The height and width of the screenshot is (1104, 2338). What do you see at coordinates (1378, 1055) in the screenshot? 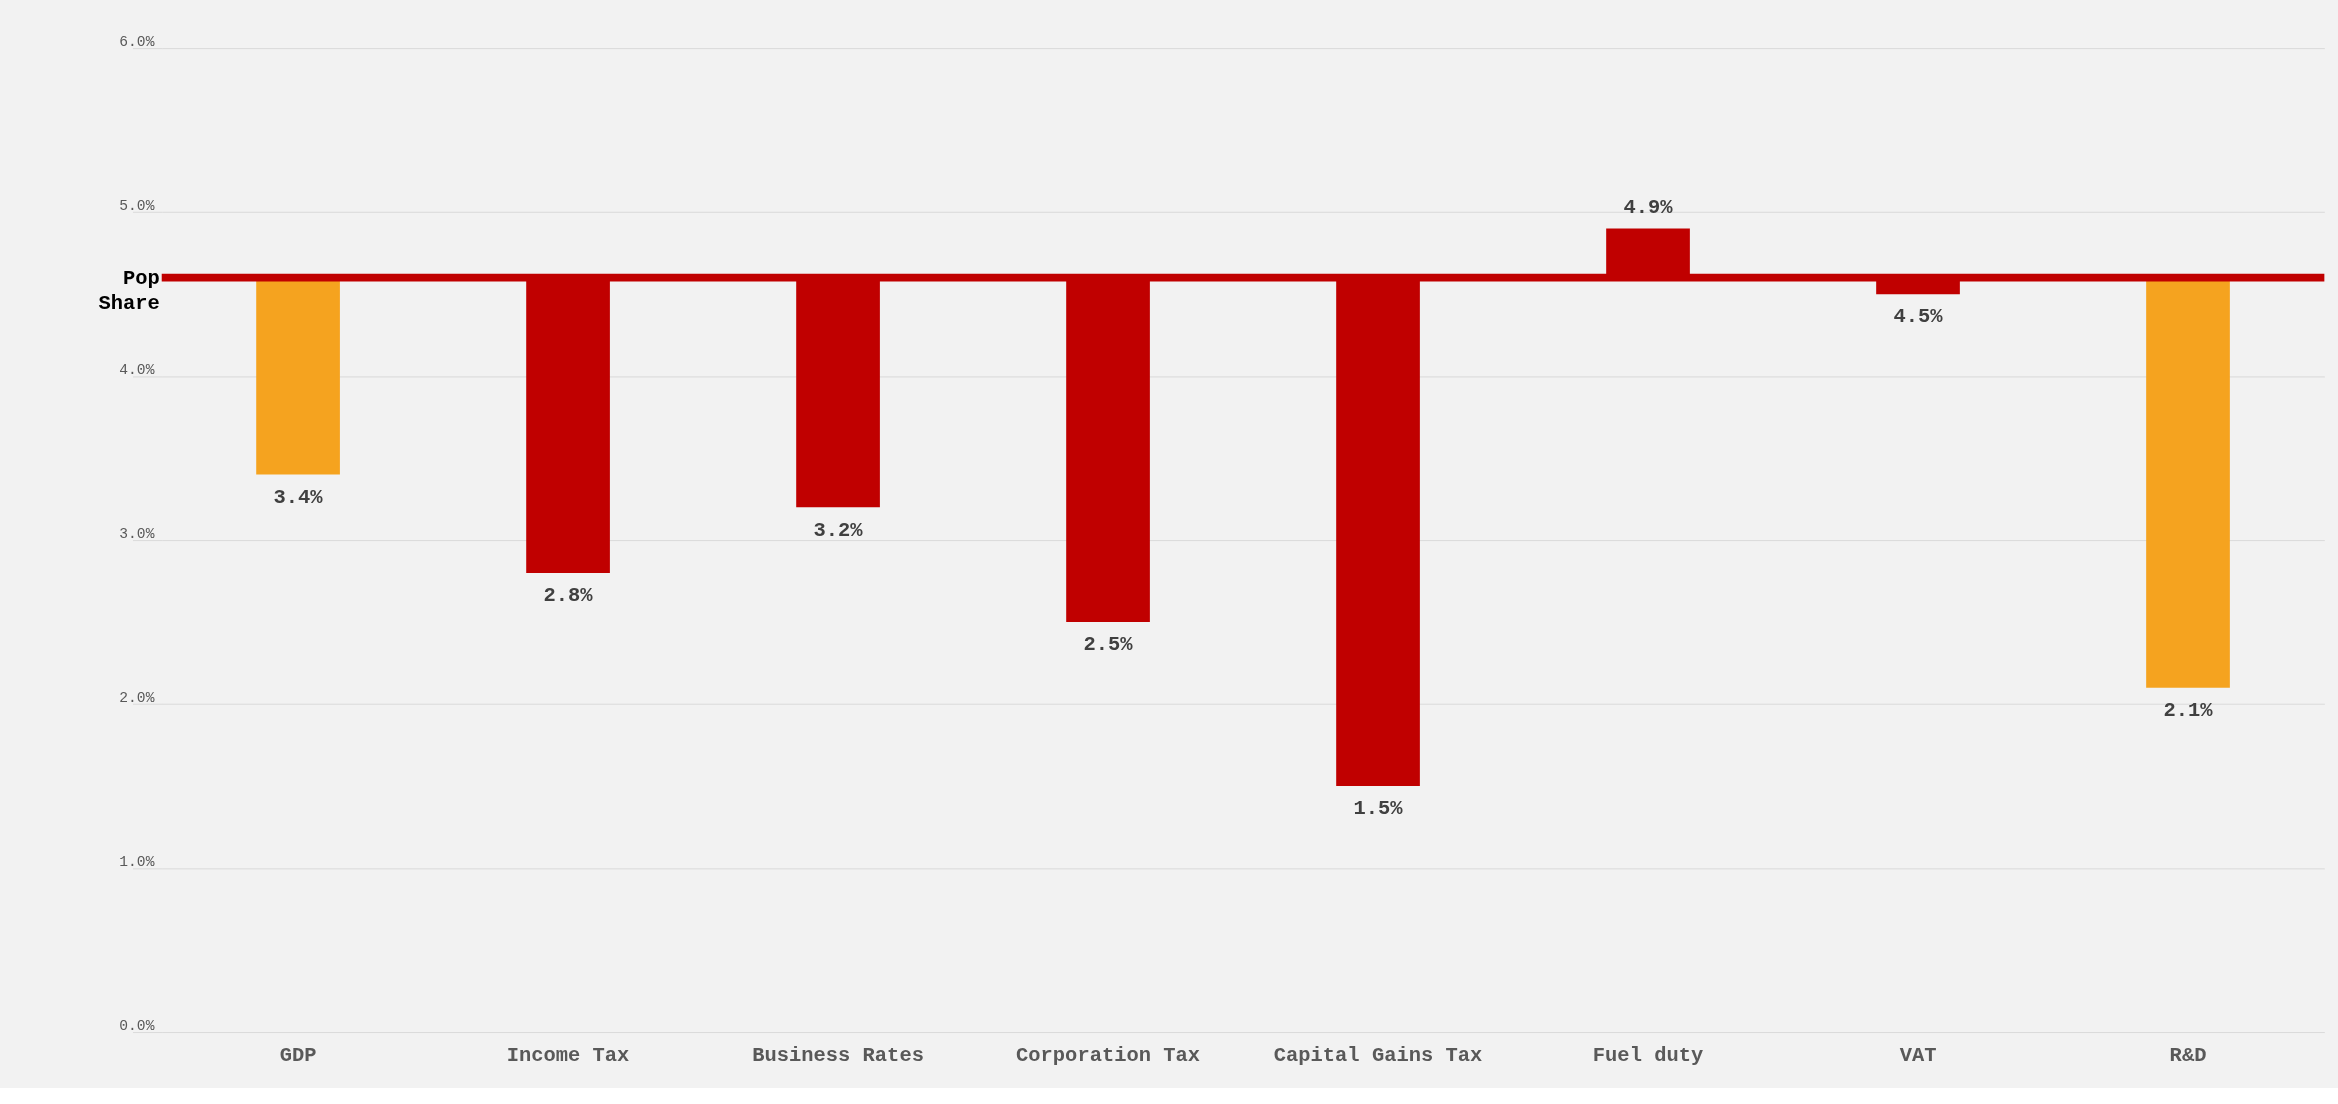
I see `x-tick-label: Capital Gains Tax` at bounding box center [1378, 1055].